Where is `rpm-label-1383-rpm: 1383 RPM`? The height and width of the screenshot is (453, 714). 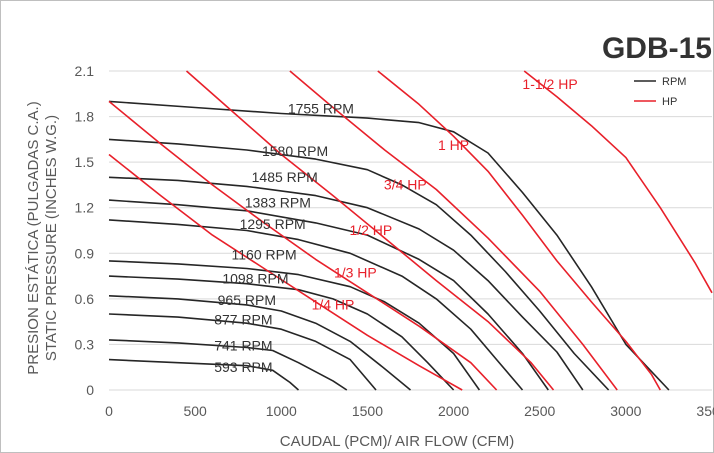 rpm-label-1383-rpm: 1383 RPM is located at coordinates (278, 203).